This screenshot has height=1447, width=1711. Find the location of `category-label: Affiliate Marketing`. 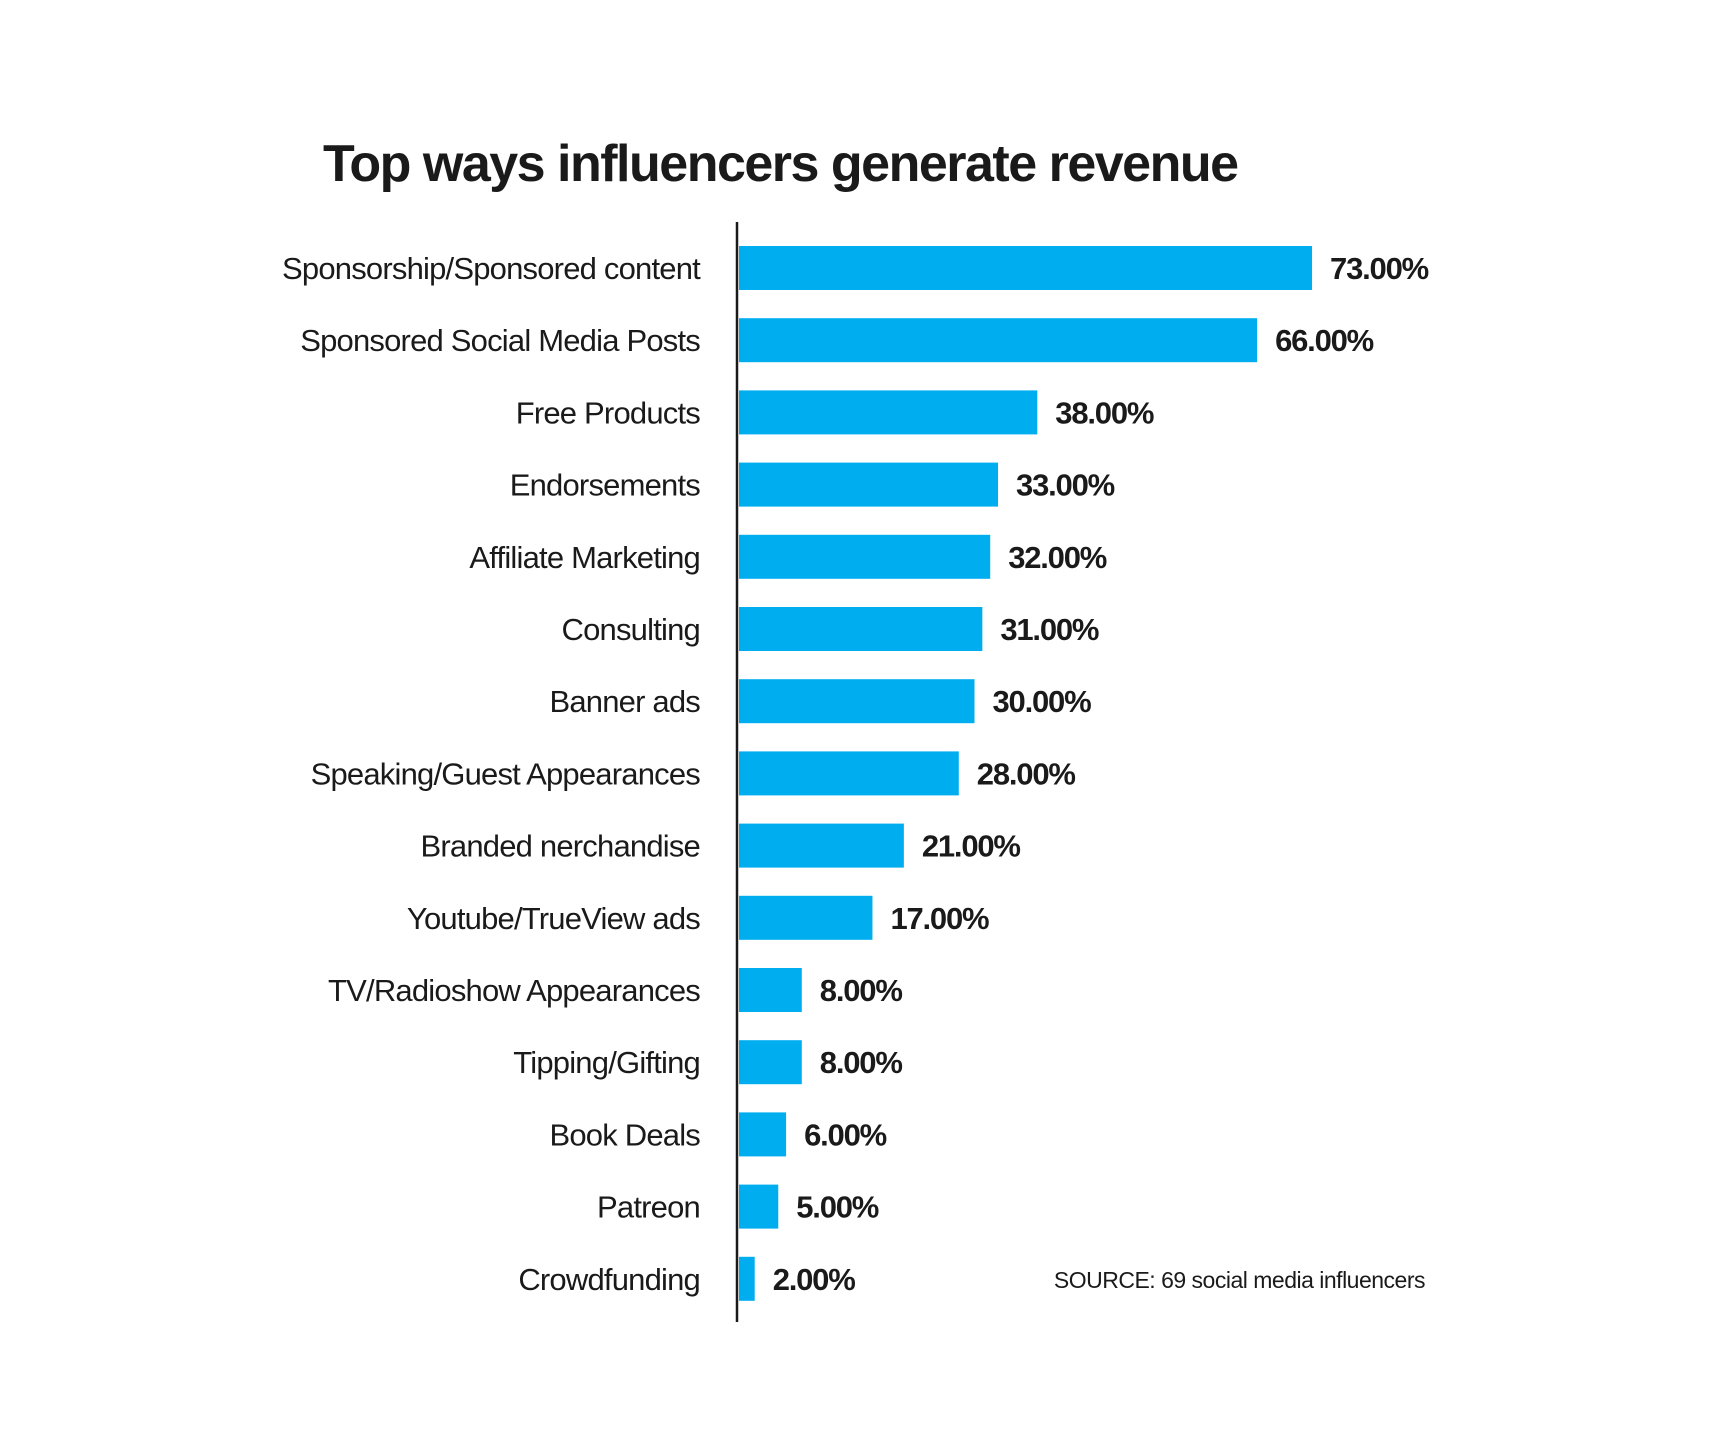

category-label: Affiliate Marketing is located at coordinates (584, 557).